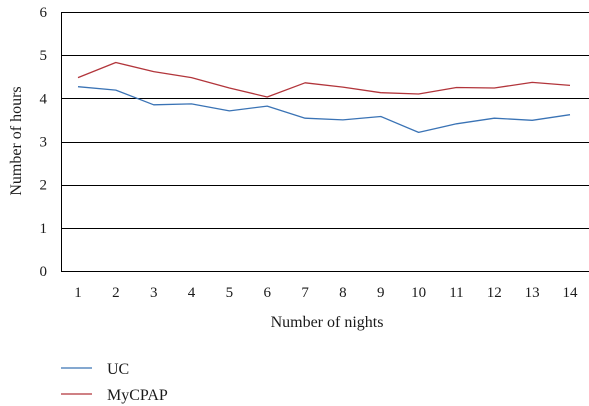 This screenshot has width=589, height=406. Describe the element at coordinates (230, 293) in the screenshot. I see `x-tick-label: 5` at that location.